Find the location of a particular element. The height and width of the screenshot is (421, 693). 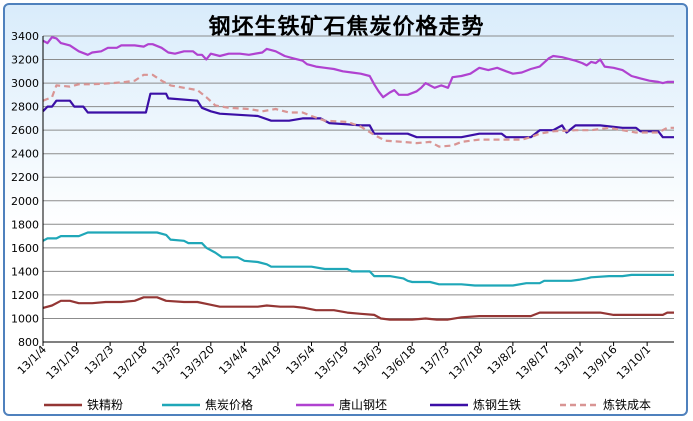

y-tick-label: 1800 is located at coordinates (25, 224).